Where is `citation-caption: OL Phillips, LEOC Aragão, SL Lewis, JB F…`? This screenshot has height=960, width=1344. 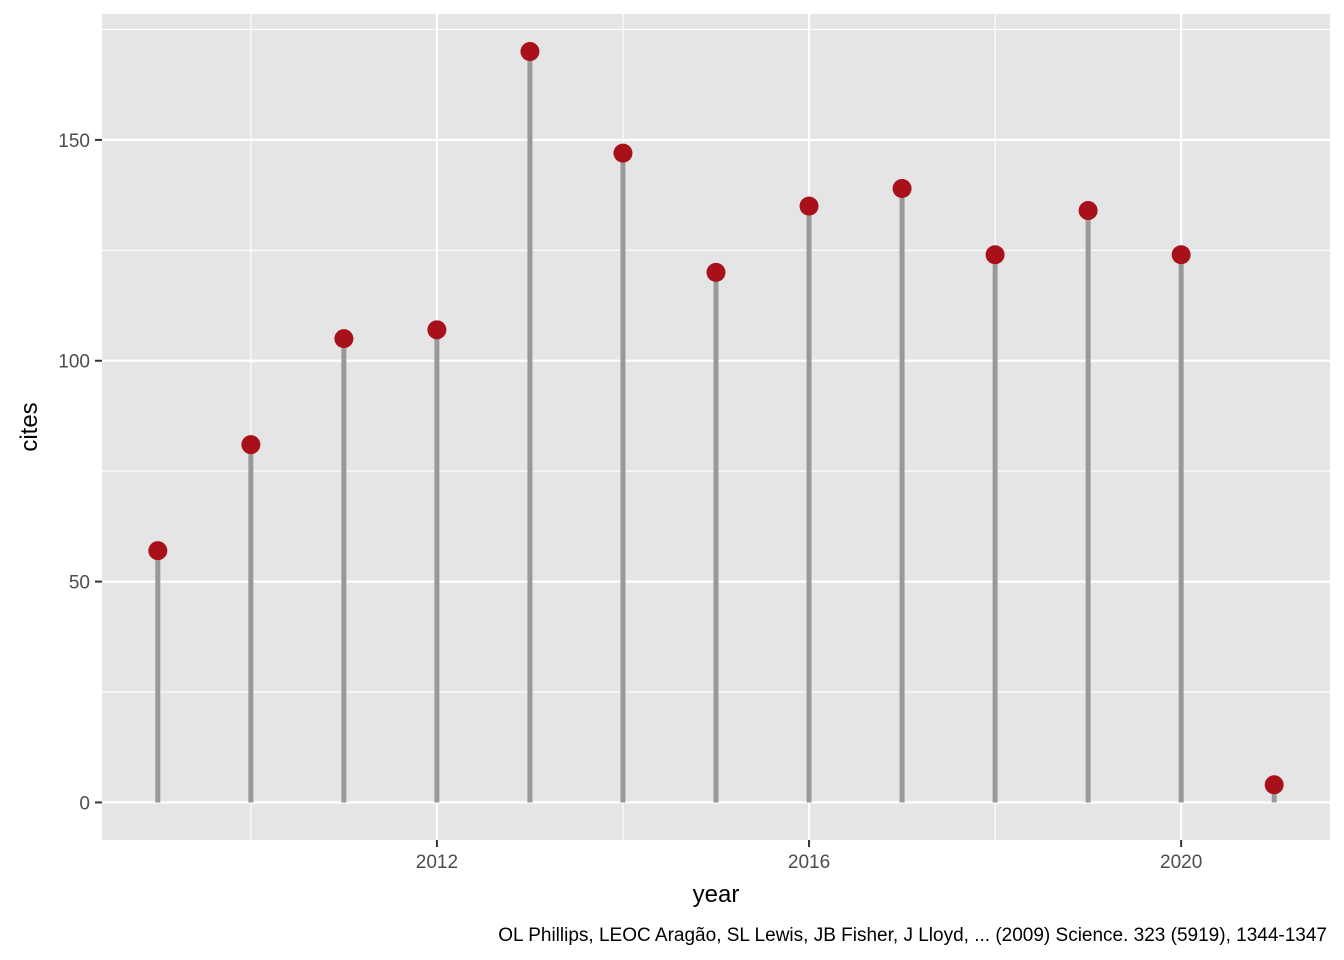
citation-caption: OL Phillips, LEOC Aragão, SL Lewis, JB F… is located at coordinates (912, 935).